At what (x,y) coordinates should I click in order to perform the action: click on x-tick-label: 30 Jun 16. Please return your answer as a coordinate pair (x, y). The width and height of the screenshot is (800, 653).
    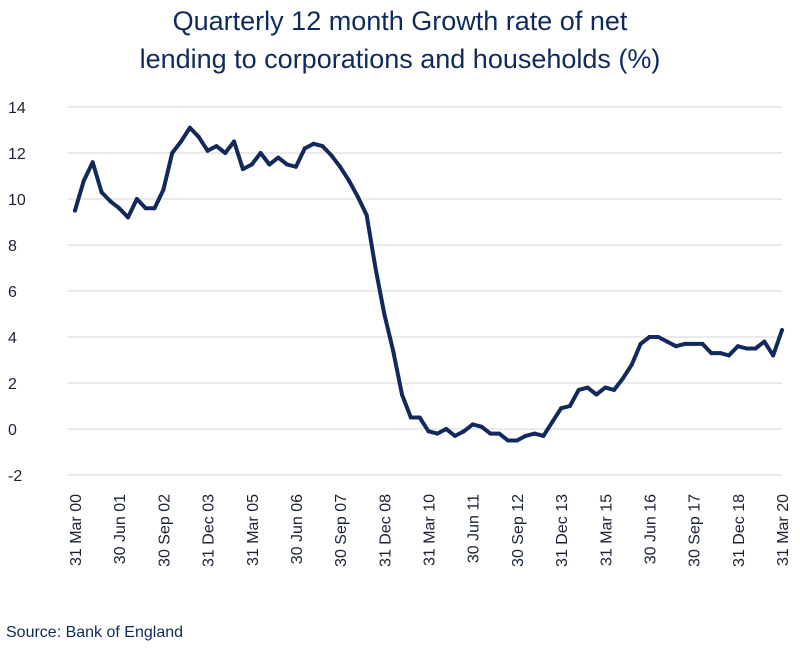
    Looking at the image, I should click on (650, 529).